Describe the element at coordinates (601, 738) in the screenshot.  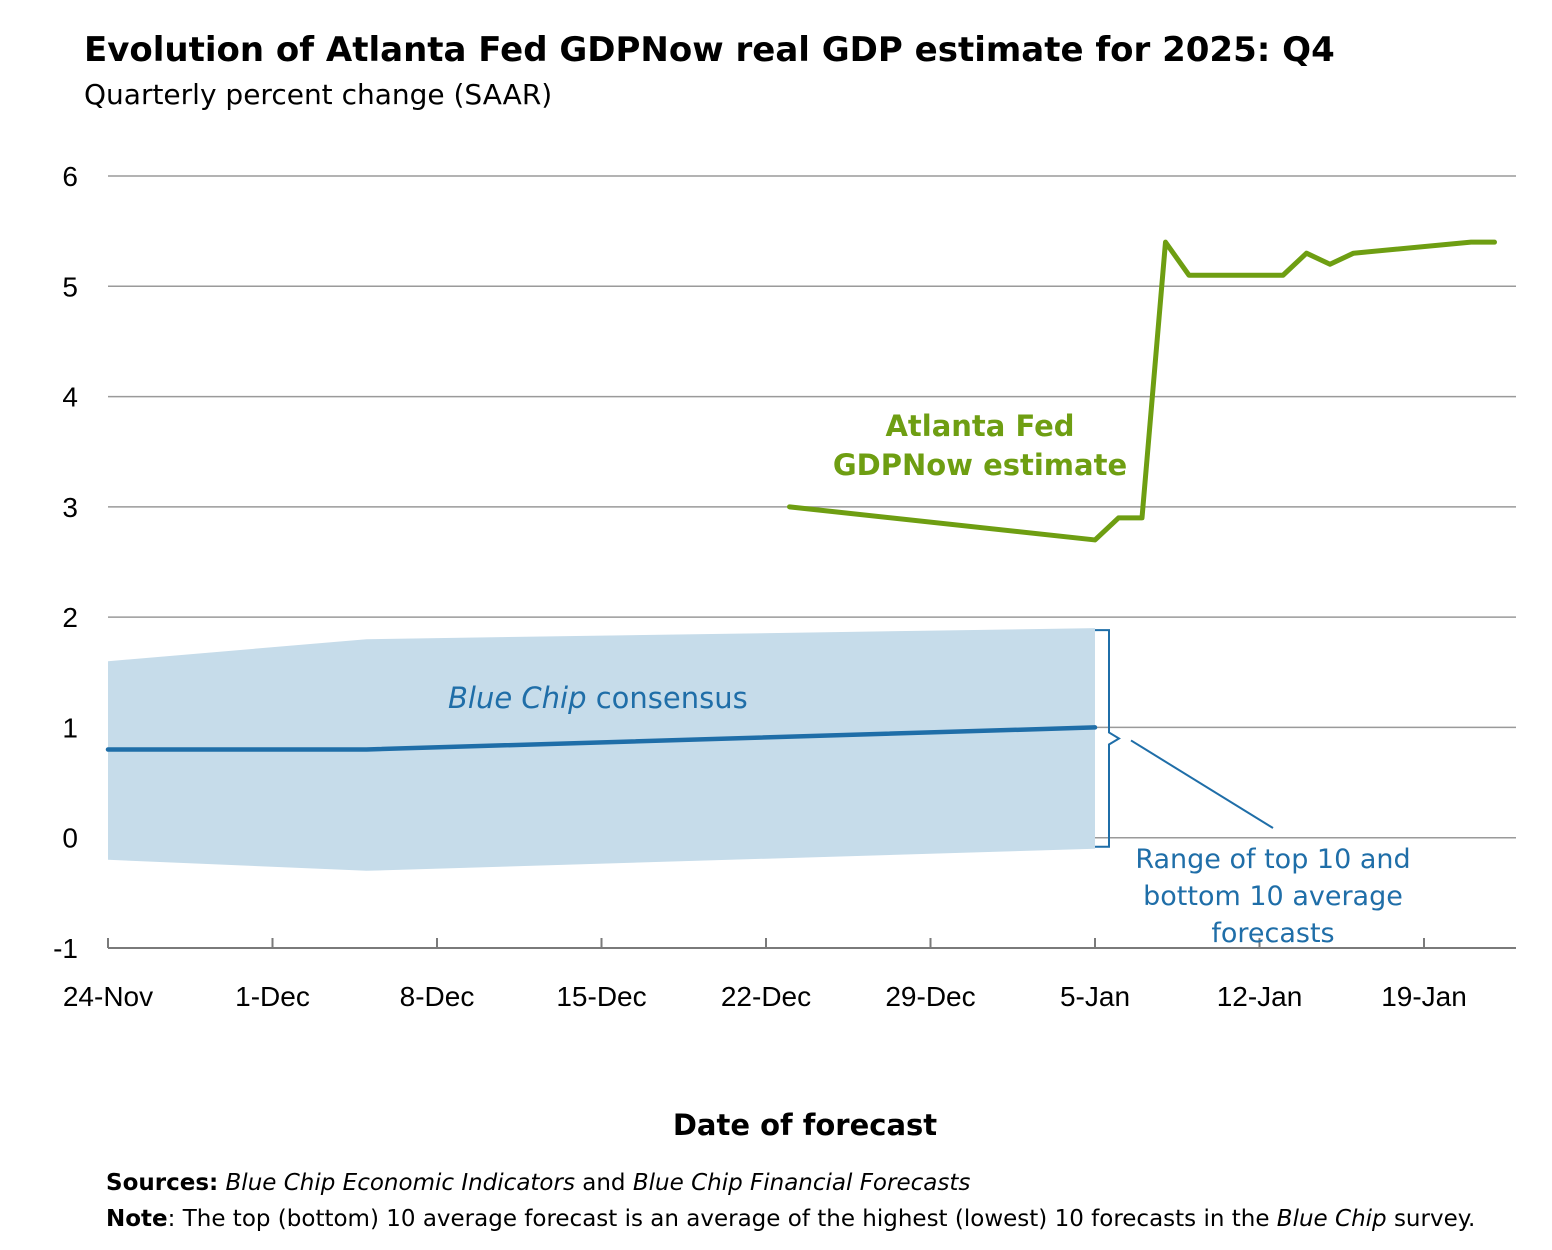
I see `bluechip-consensus-line` at that location.